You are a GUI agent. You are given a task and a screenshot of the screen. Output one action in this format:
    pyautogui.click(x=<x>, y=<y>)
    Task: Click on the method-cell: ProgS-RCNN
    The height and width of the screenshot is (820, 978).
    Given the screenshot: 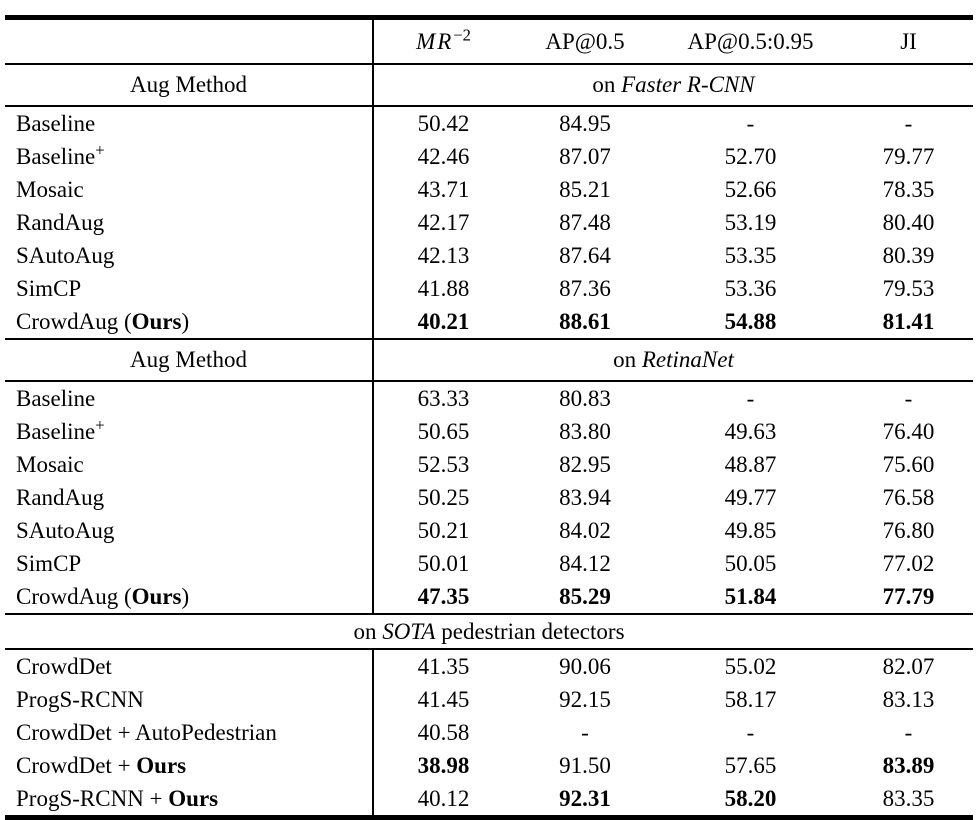 What is the action you would take?
    pyautogui.click(x=189, y=699)
    